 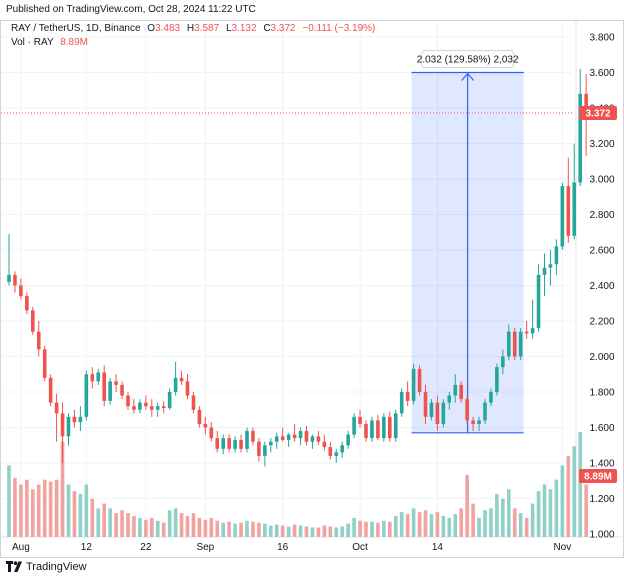 What do you see at coordinates (601, 428) in the screenshot?
I see `y-tick-label: 1.600` at bounding box center [601, 428].